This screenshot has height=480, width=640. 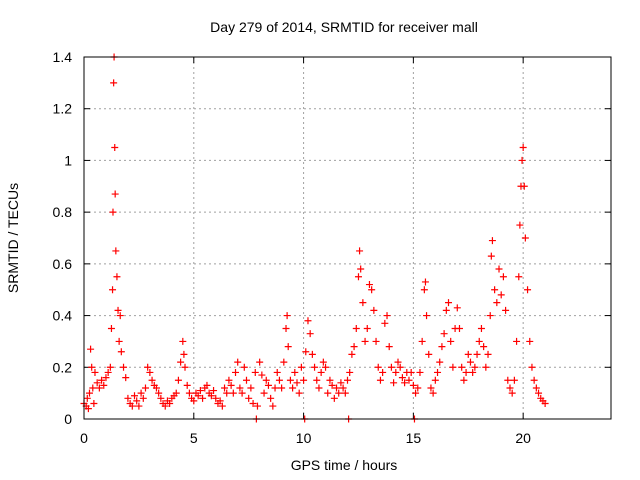 What do you see at coordinates (194, 438) in the screenshot?
I see `x-tick-label: 5` at bounding box center [194, 438].